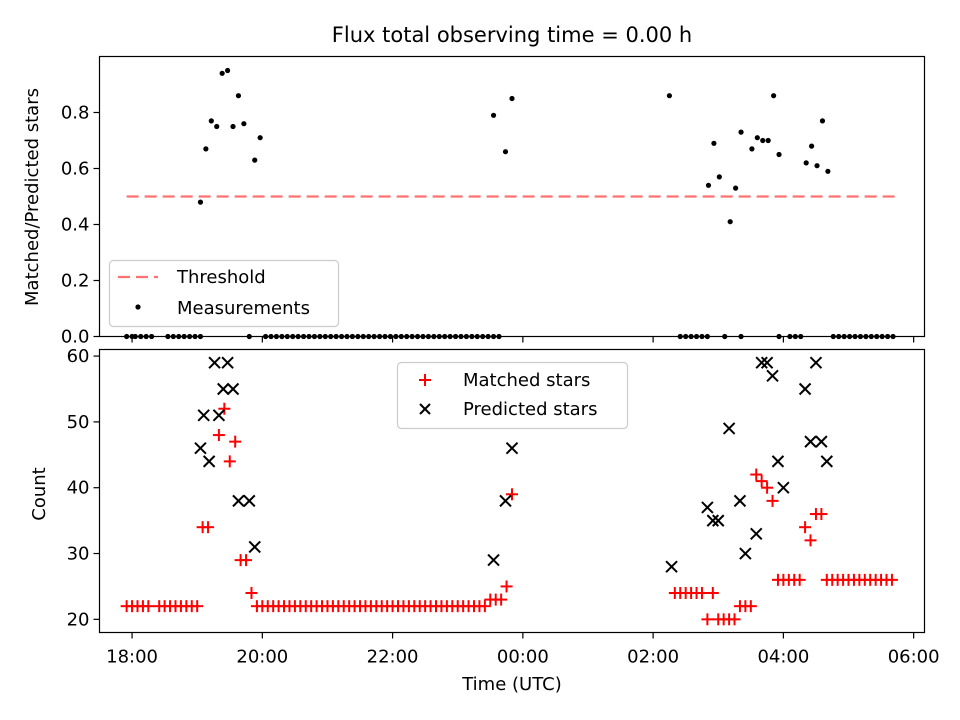  Describe the element at coordinates (512, 35) in the screenshot. I see `top-title: Flux total observing time = 0.00 h` at that location.